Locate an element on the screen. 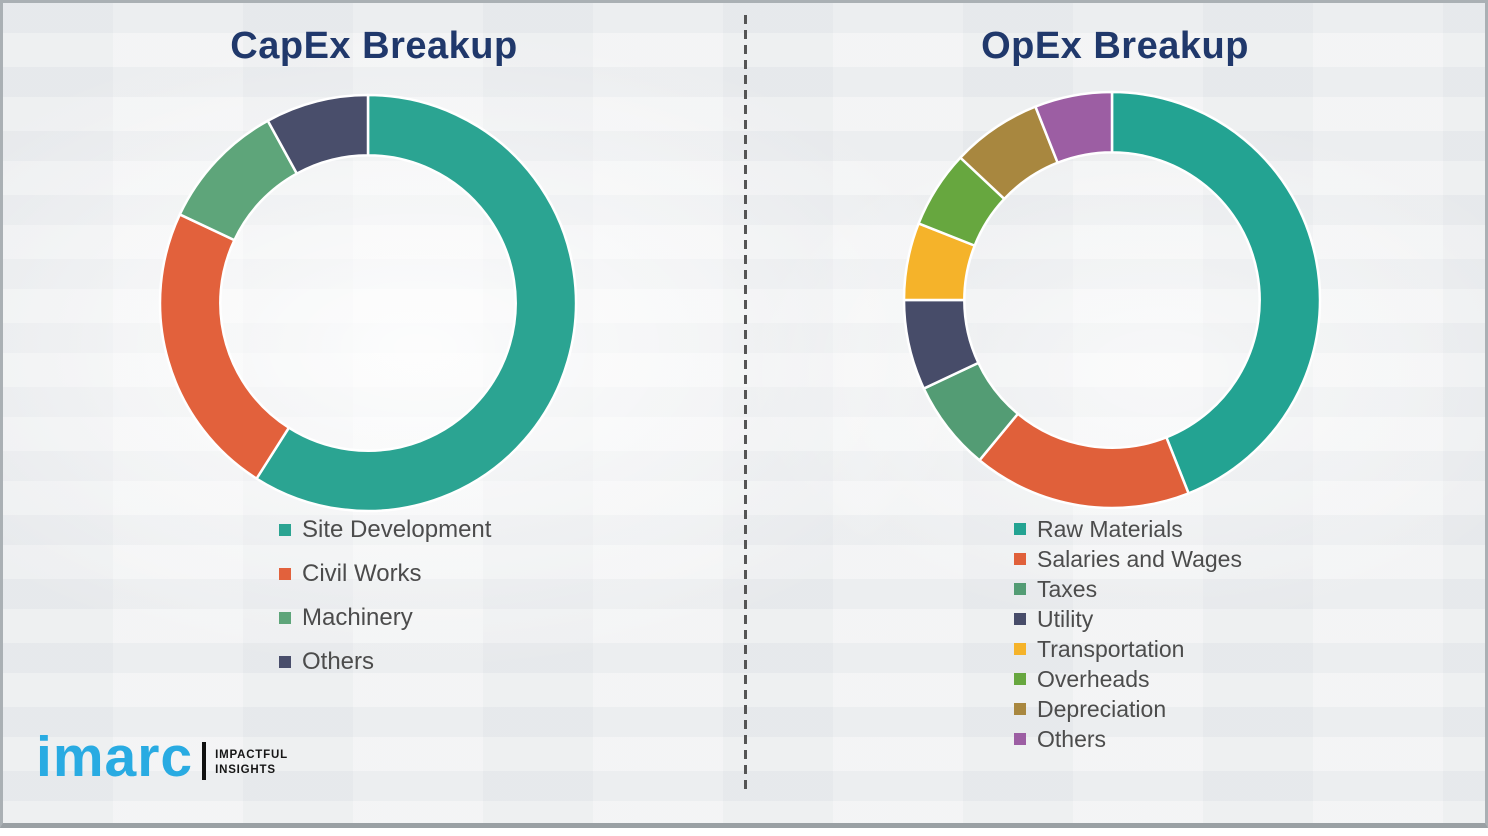 This screenshot has width=1488, height=836. capex-chart-title: CapEx Breakup is located at coordinates (374, 46).